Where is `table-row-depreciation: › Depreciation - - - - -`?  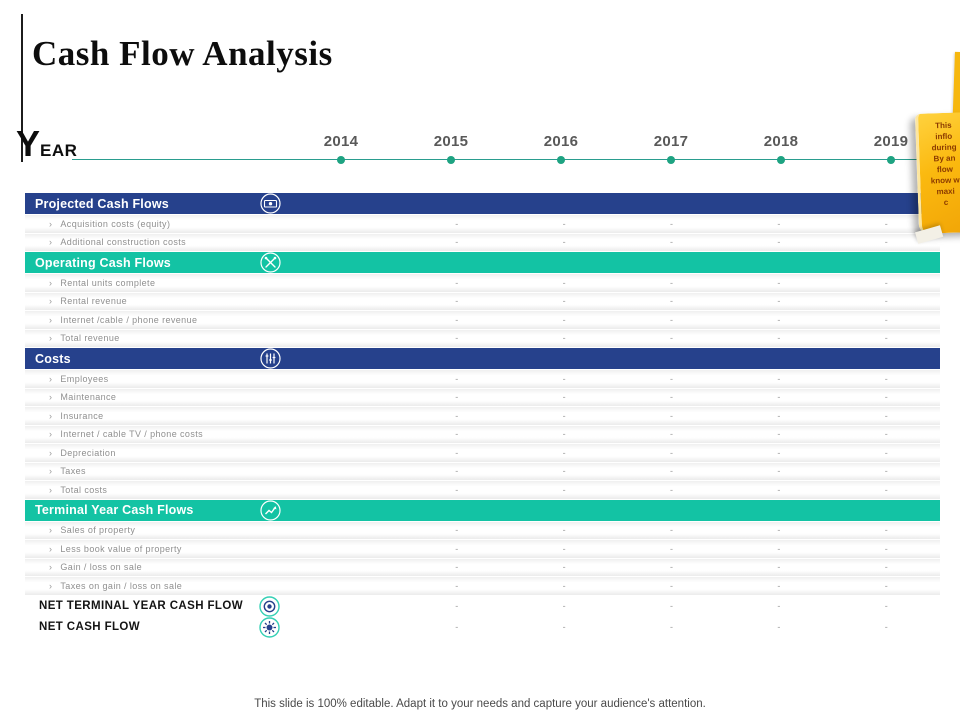
table-row-depreciation: › Depreciation - - - - - is located at coordinates (482, 453).